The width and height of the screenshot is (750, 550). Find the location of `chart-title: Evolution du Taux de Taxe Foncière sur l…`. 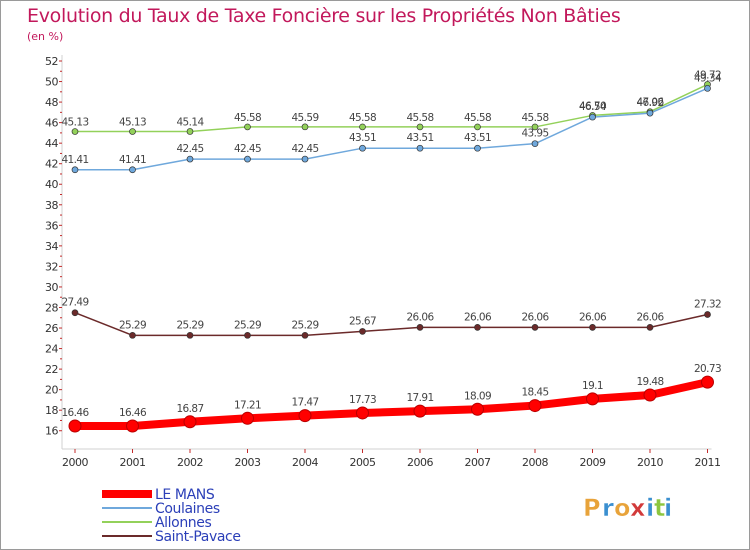

chart-title: Evolution du Taux de Taxe Foncière sur l… is located at coordinates (323, 16).